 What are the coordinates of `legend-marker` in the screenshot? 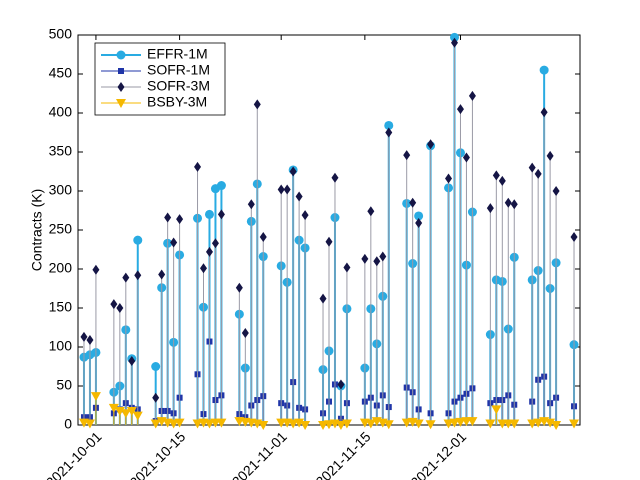 It's located at (121, 103).